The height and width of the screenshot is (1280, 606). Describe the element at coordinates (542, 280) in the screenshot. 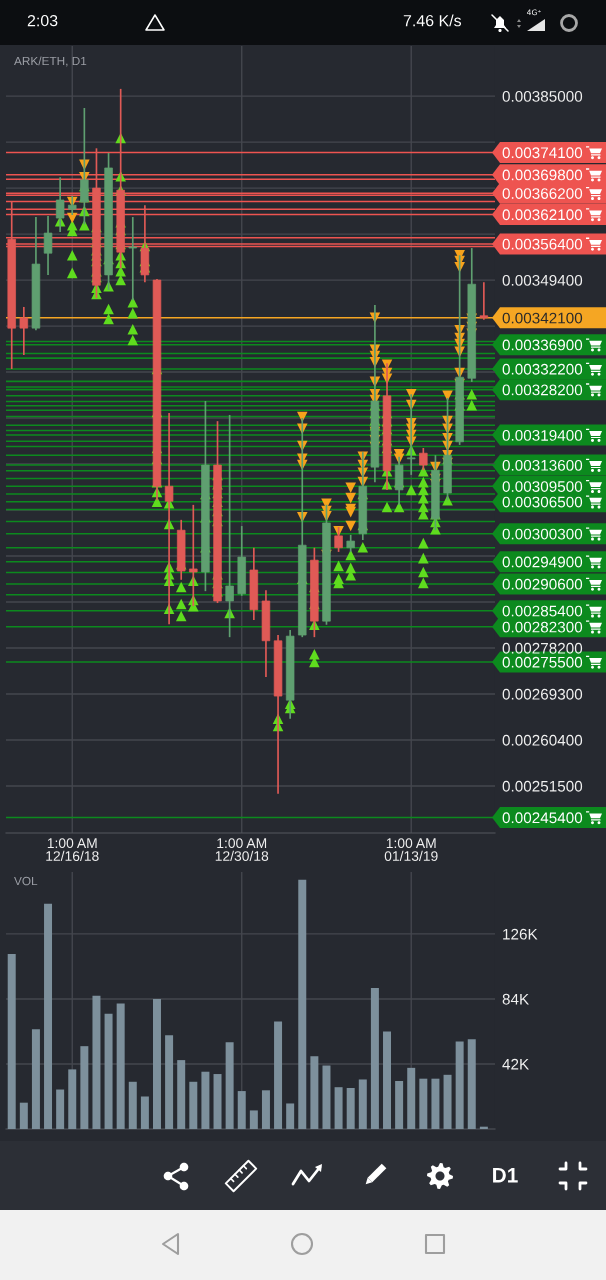

I see `y-tick-label: 0.00349400` at that location.